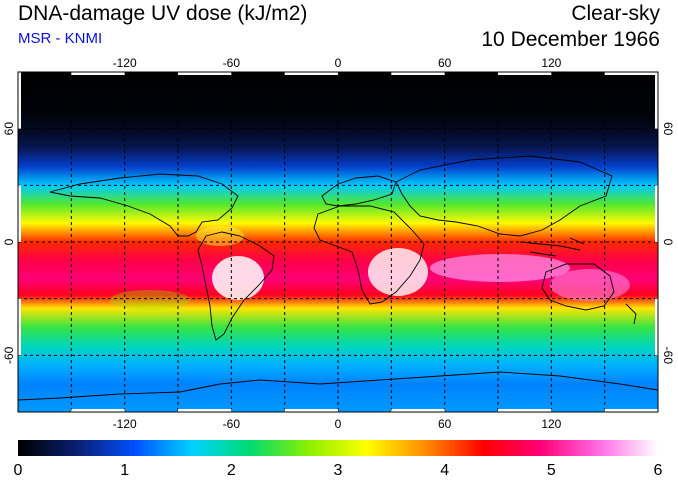 The image size is (678, 480). I want to click on lon-label-bottom: 120, so click(551, 424).